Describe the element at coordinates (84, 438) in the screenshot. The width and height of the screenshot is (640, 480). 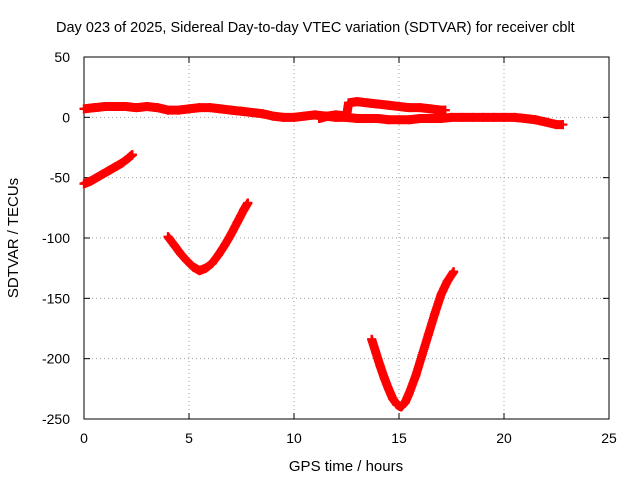
I see `x-tick-label: 0` at that location.